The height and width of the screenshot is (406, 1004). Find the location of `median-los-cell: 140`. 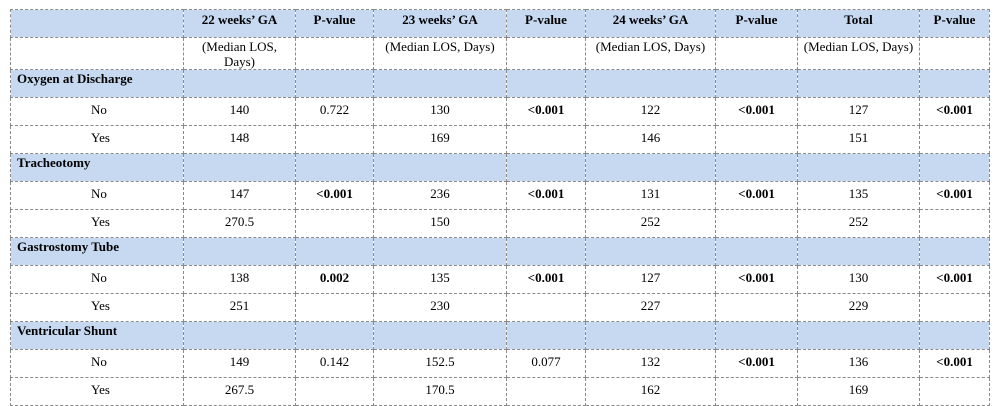

median-los-cell: 140 is located at coordinates (239, 111).